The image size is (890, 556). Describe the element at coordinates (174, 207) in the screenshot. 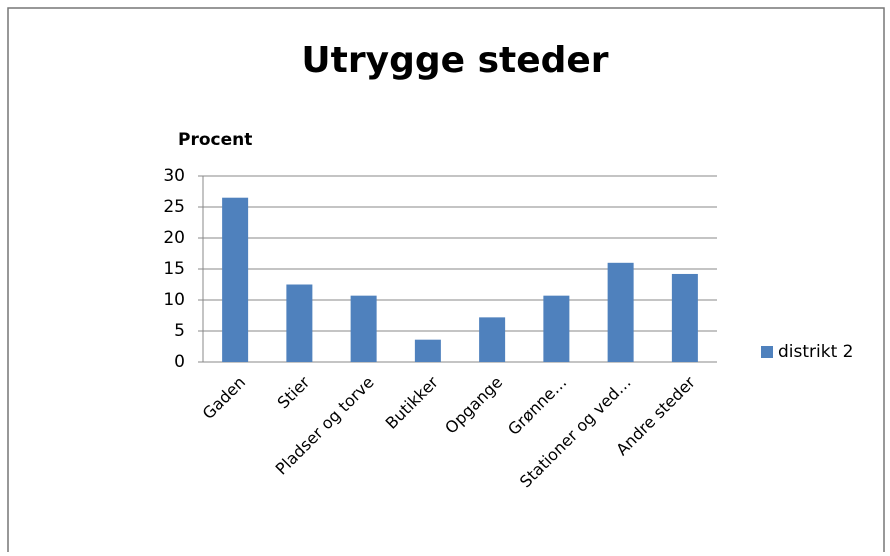

I see `y-tick-label: 25` at that location.